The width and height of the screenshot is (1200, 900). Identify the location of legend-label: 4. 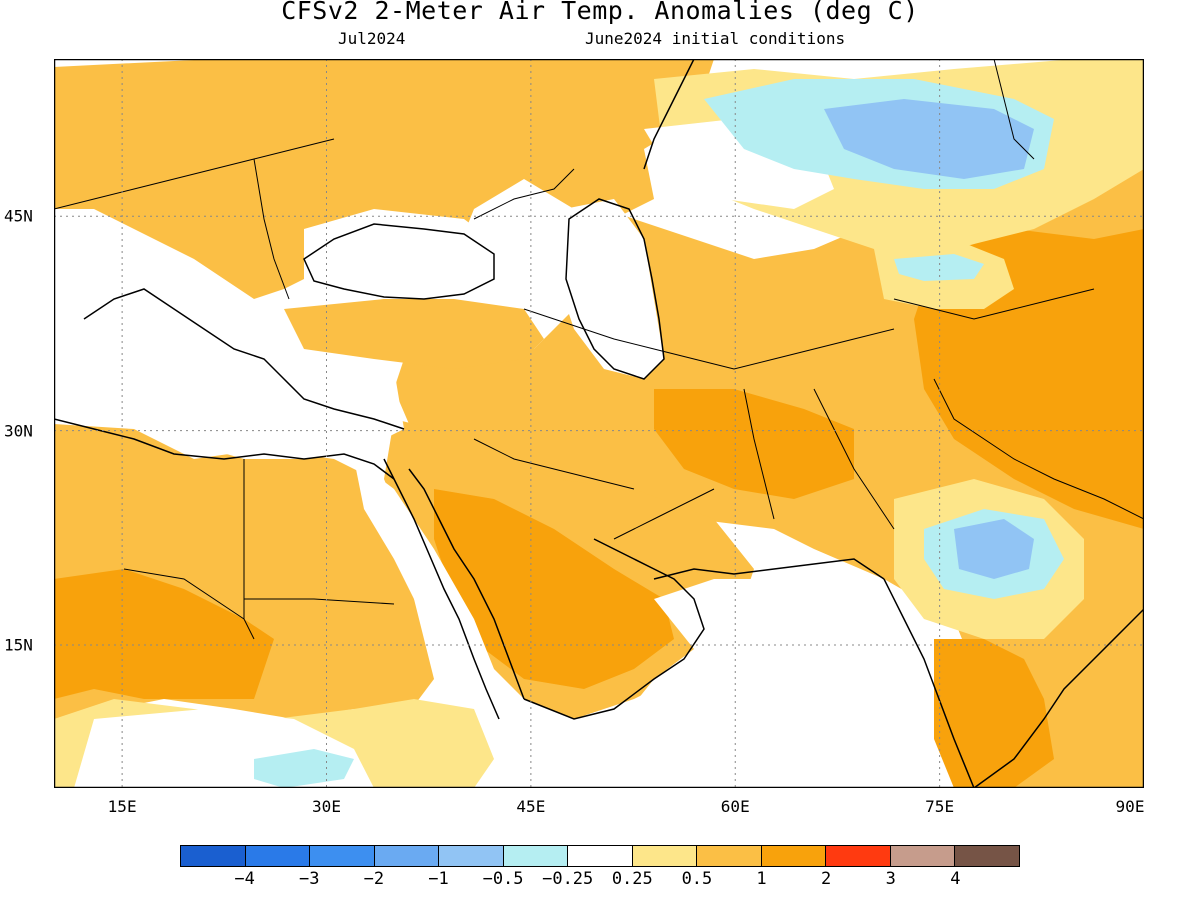
(955, 879).